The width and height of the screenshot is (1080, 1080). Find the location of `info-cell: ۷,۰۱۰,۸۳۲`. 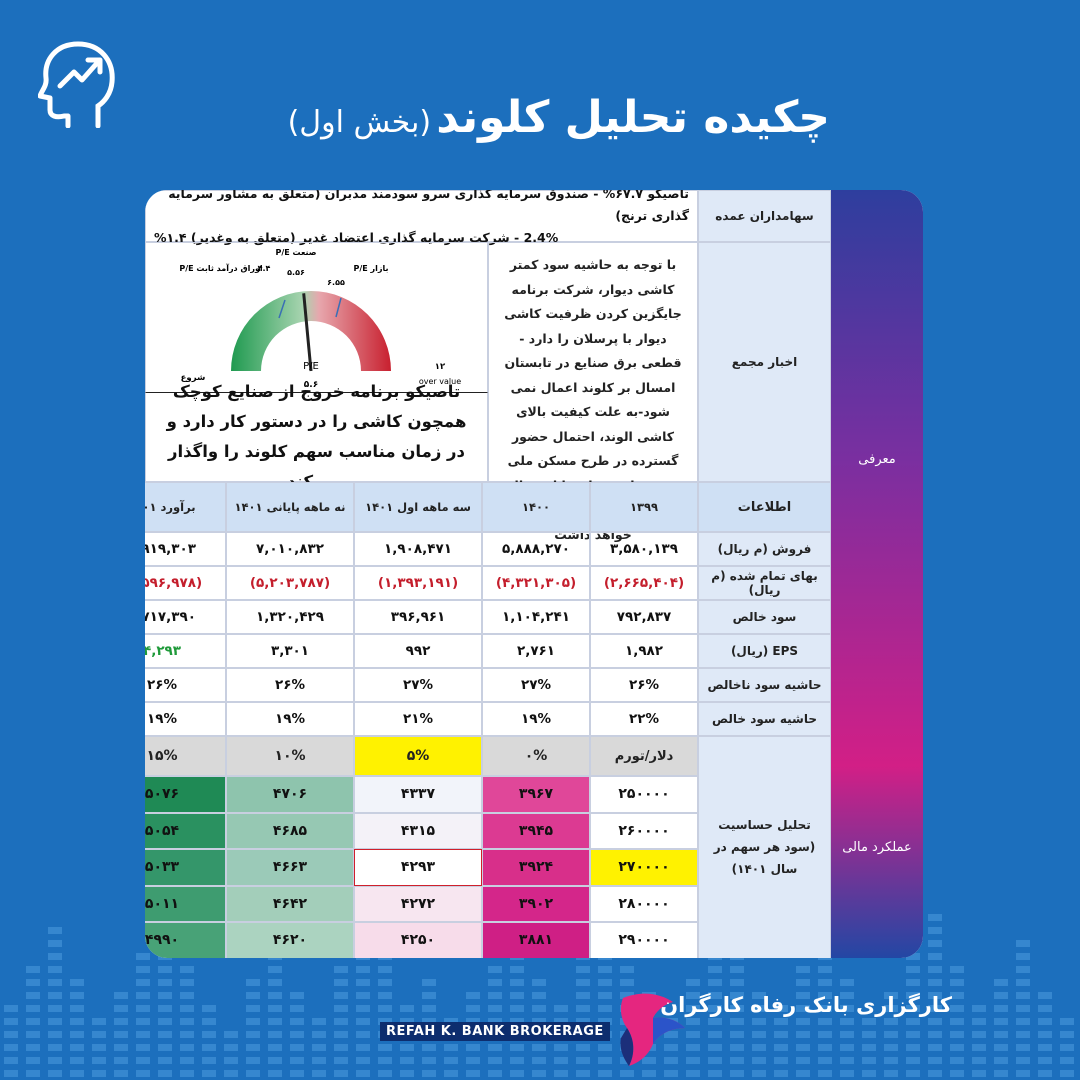

info-cell: ۷,۰۱۰,۸۳۲ is located at coordinates (290, 549).